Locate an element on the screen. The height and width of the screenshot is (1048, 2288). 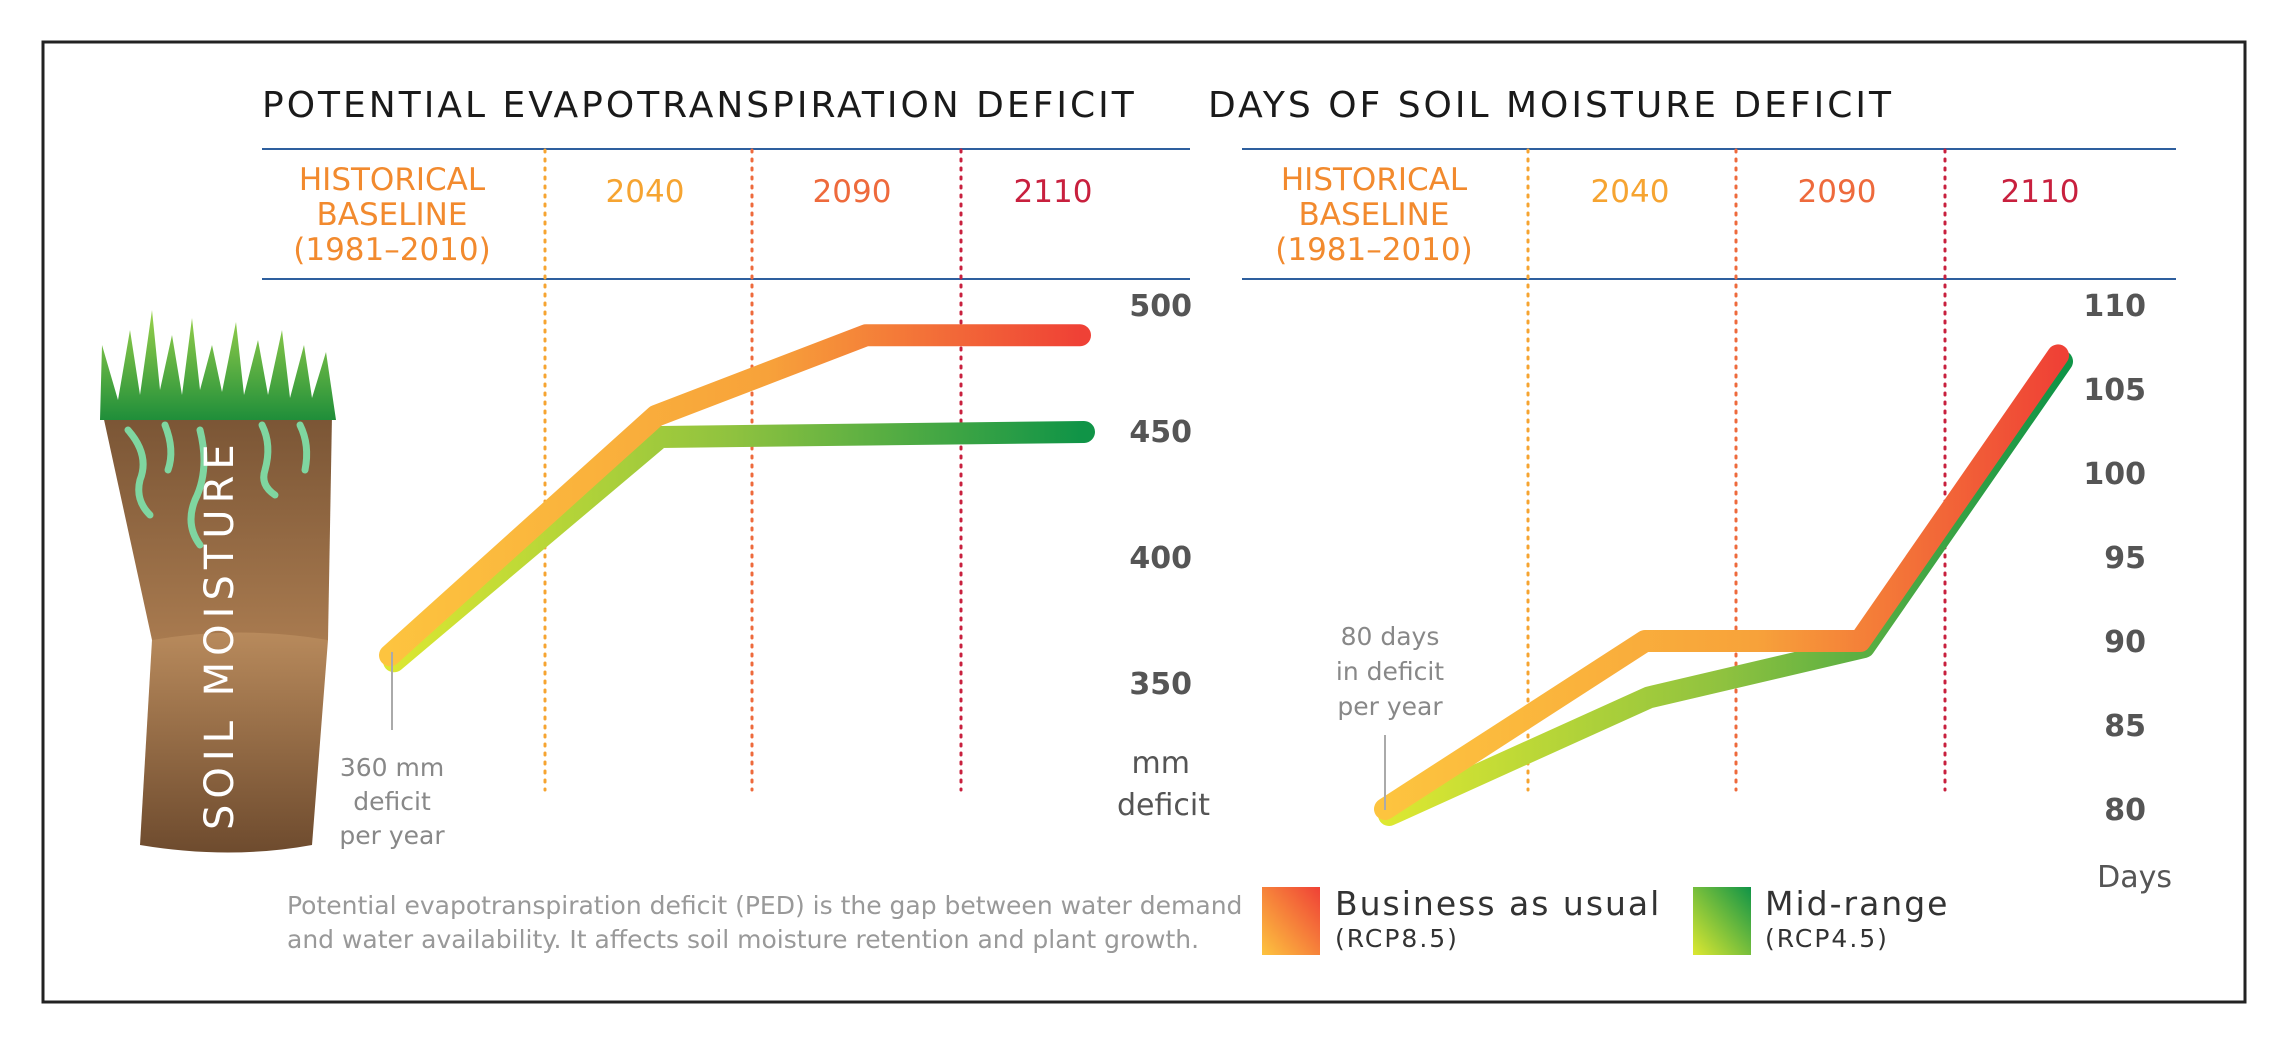
annotation-text: 360 mm is located at coordinates (392, 767).